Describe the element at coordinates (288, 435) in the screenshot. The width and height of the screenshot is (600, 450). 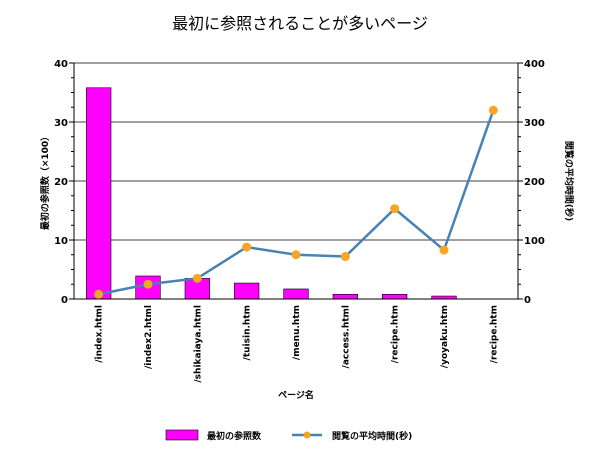
I see `legend: 最初の参照数 閲覧の平均時間(秒)` at that location.